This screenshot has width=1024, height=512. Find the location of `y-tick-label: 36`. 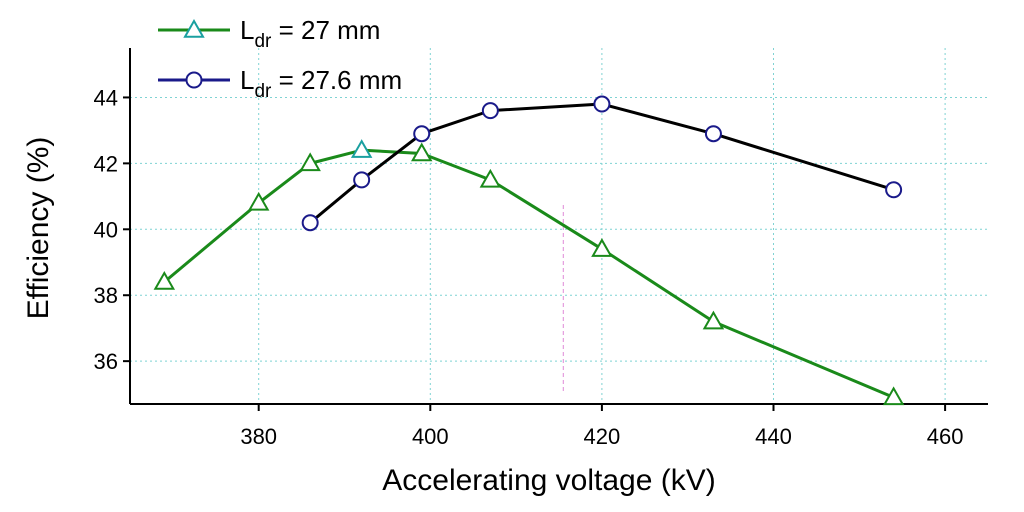

y-tick-label: 36 is located at coordinates (106, 361).